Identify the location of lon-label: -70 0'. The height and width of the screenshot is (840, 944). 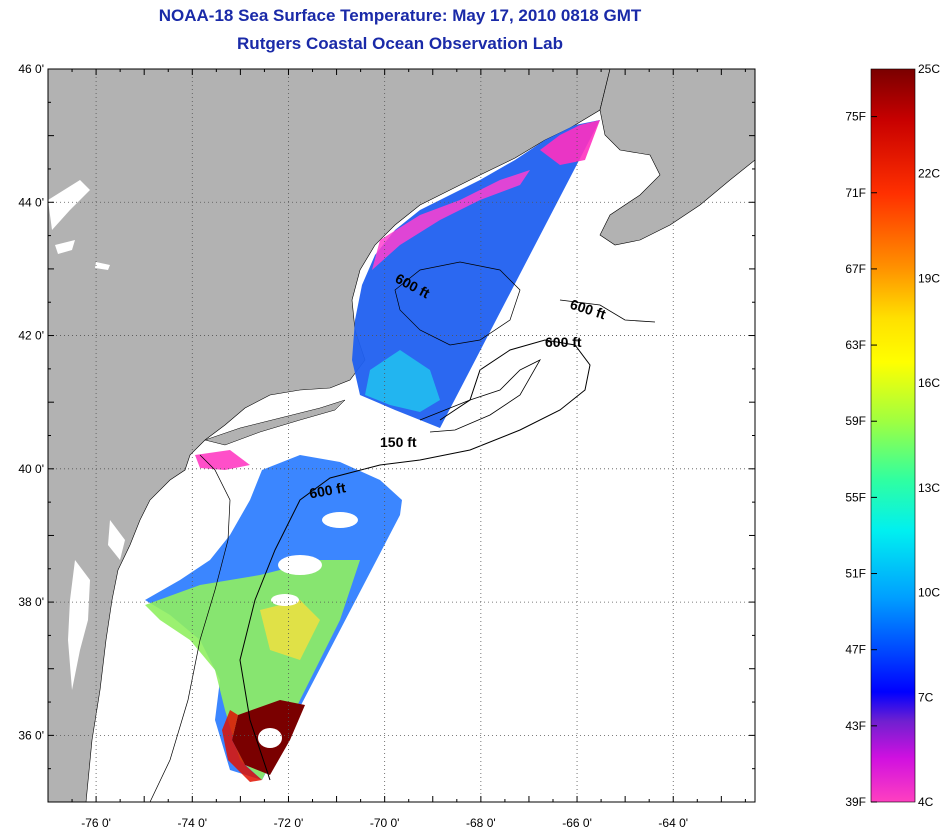
(385, 823).